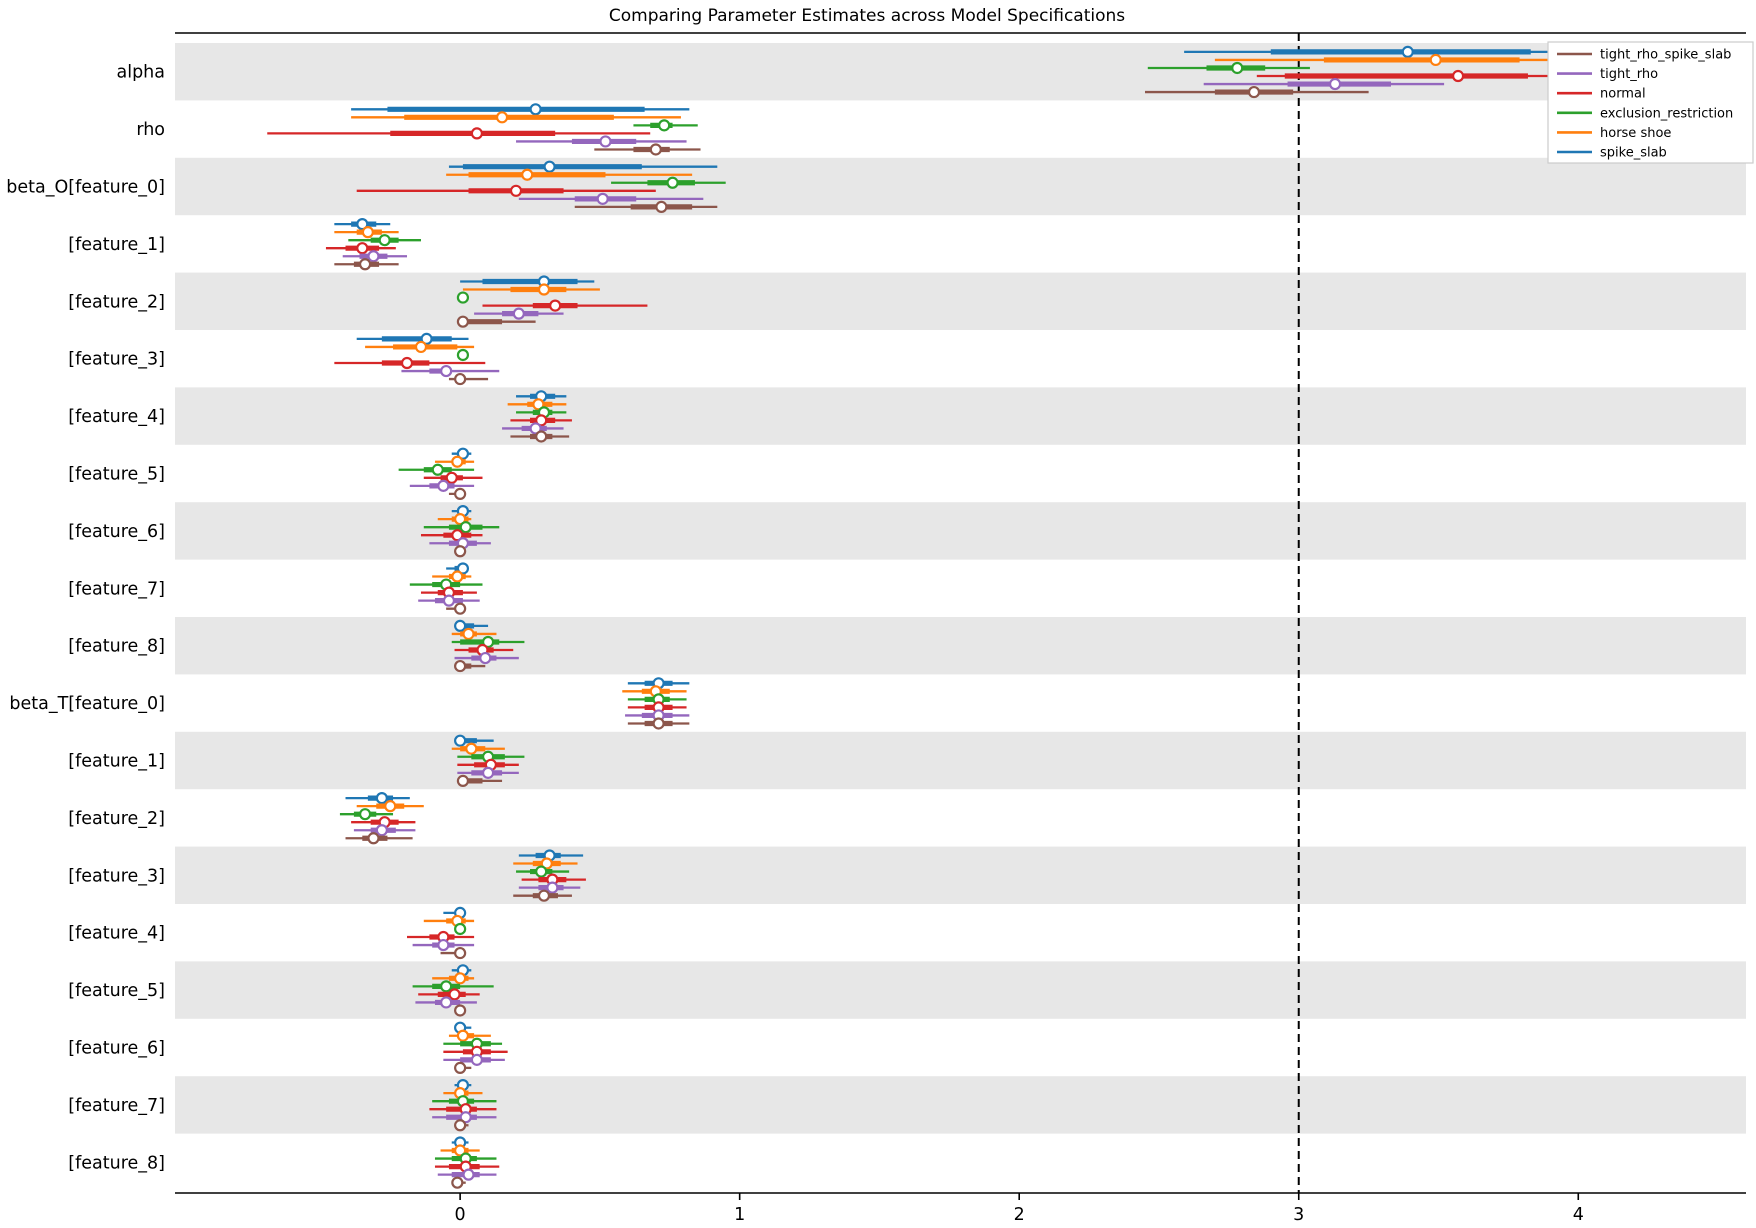 The width and height of the screenshot is (1756, 1228). Describe the element at coordinates (1629, 74) in the screenshot. I see `legend-item-label: tight_rho` at that location.